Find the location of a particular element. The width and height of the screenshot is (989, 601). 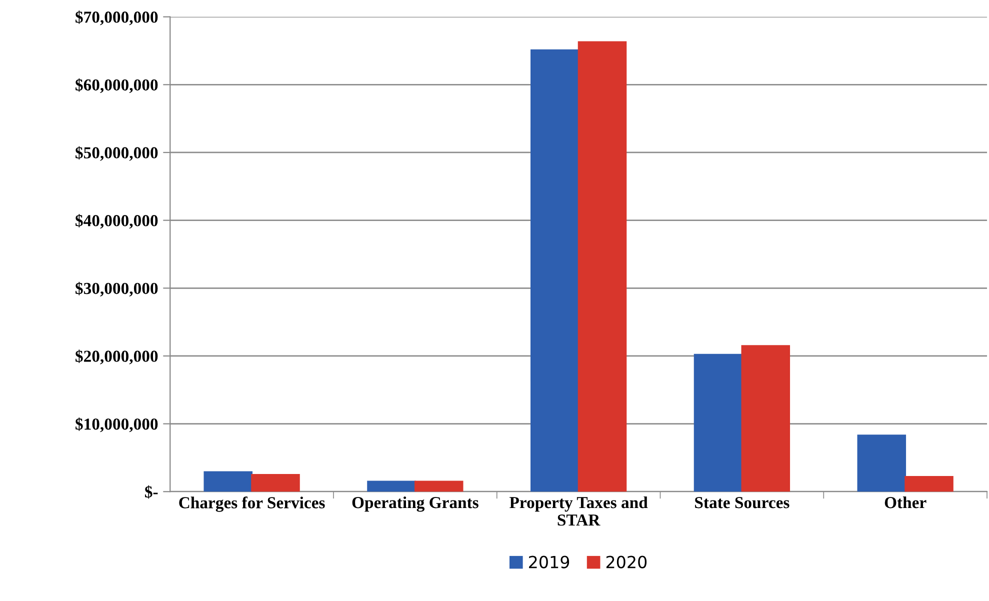

y-tick-label: $- is located at coordinates (151, 492).